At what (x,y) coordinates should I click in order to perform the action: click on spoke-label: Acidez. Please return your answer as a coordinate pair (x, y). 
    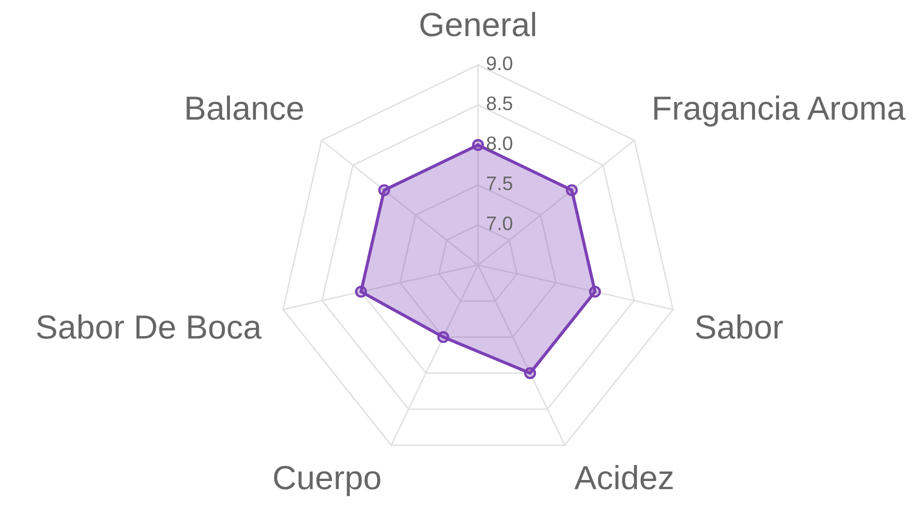
    Looking at the image, I should click on (623, 477).